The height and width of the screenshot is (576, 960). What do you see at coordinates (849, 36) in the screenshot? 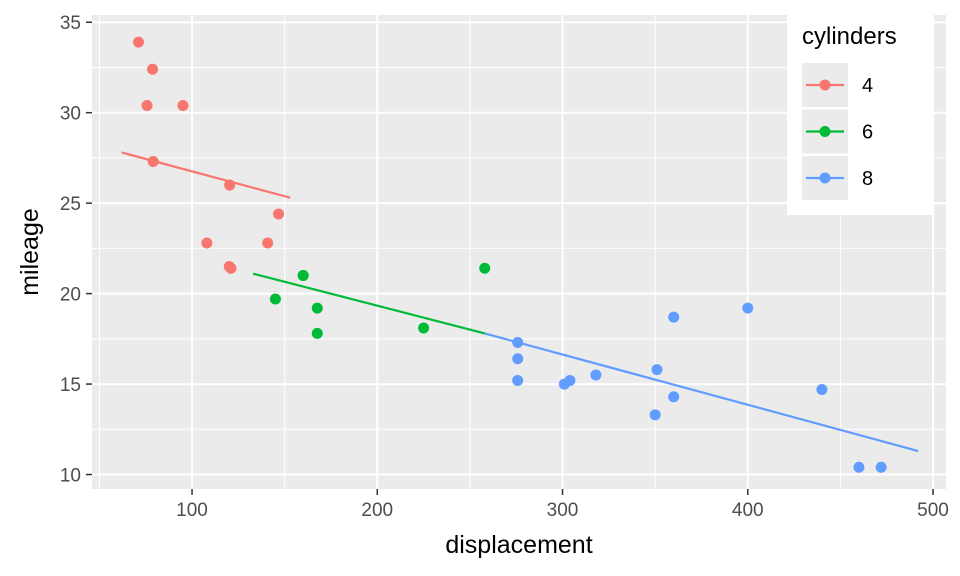
I see `legend-title: cylinders` at bounding box center [849, 36].